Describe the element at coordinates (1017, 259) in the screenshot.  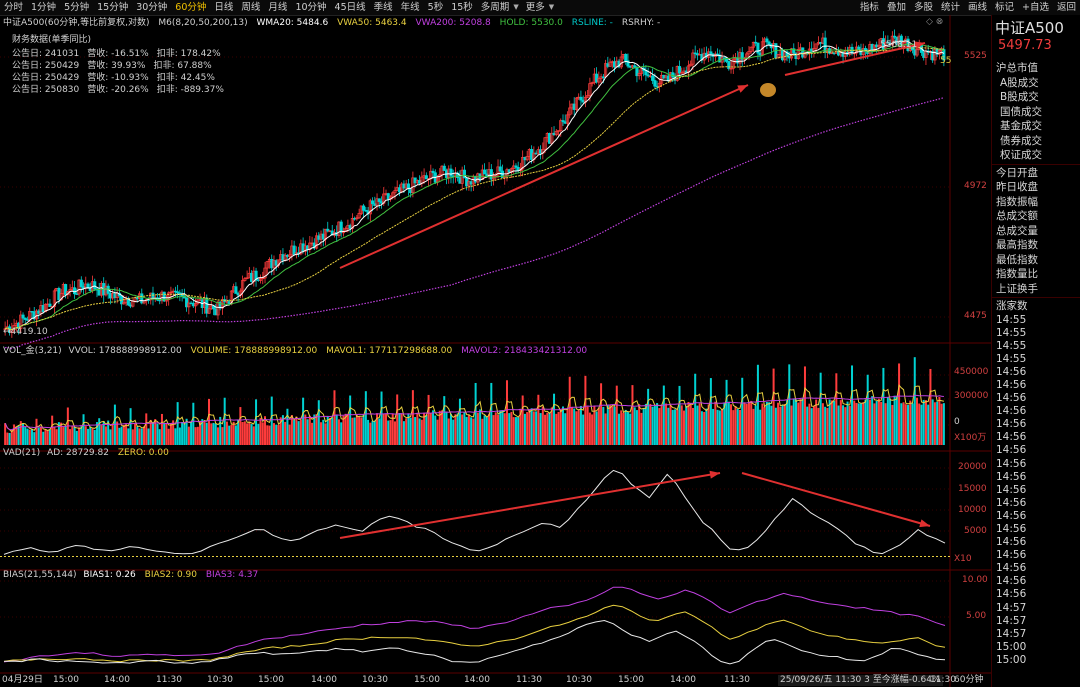
I see `sidebar-item: 最低指数` at that location.